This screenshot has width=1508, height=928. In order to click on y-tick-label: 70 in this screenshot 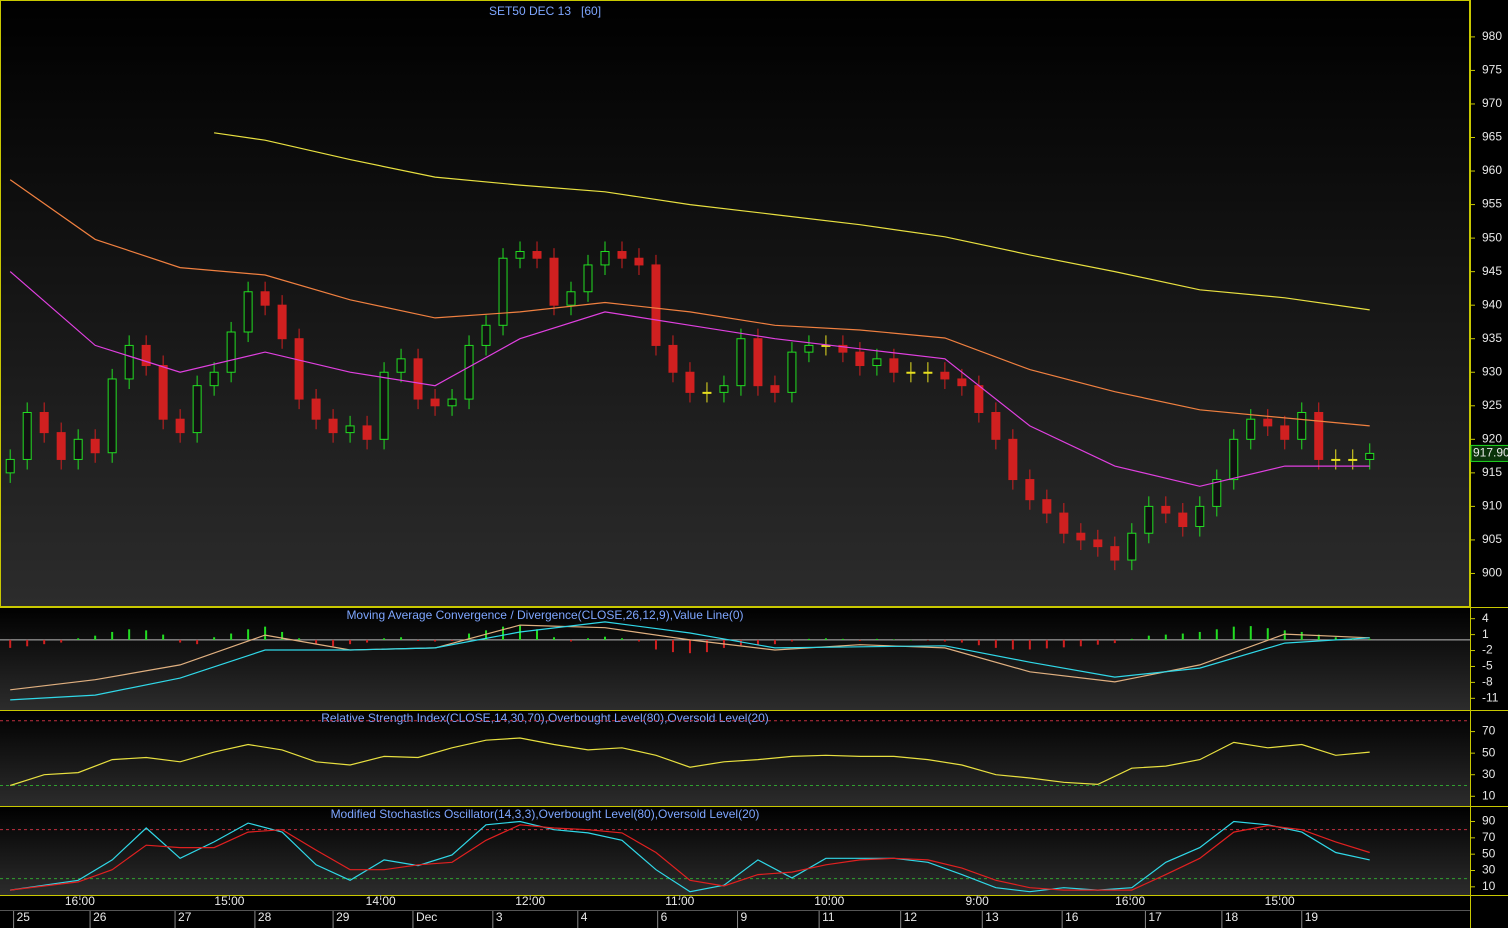, I will do `click(1489, 731)`.